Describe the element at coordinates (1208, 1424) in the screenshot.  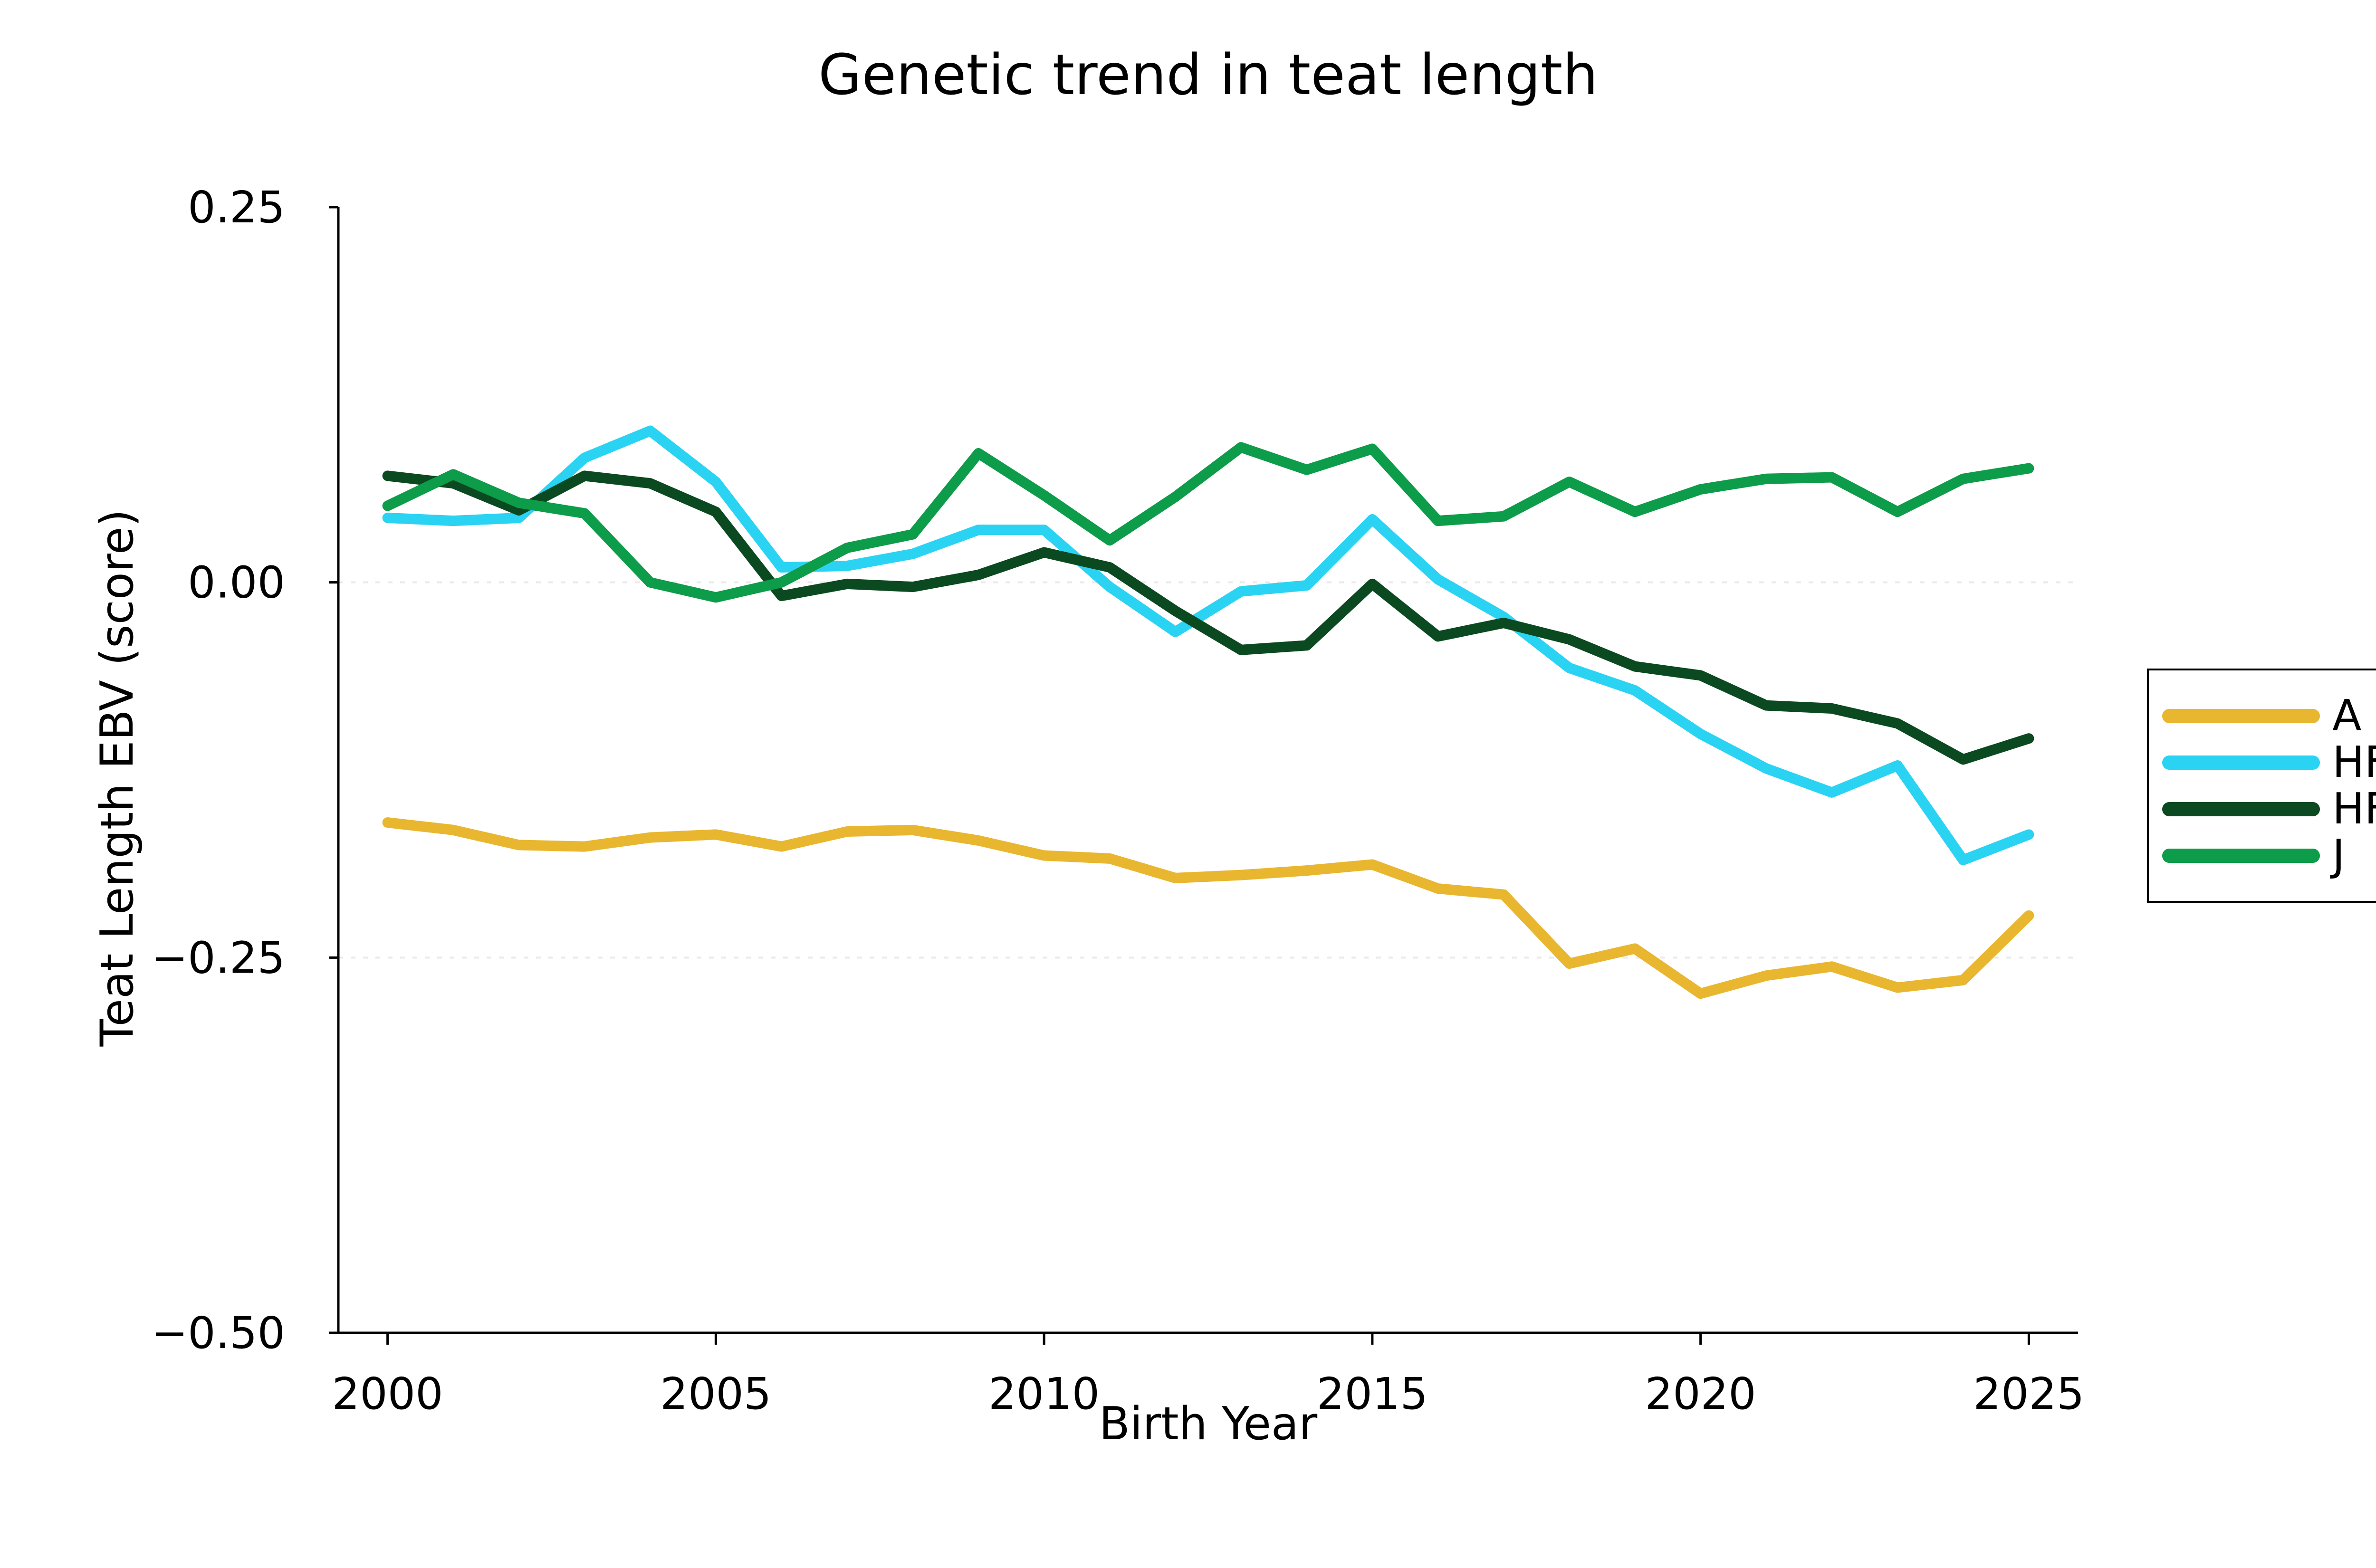
I see `x-axis-label: Birth Year` at that location.